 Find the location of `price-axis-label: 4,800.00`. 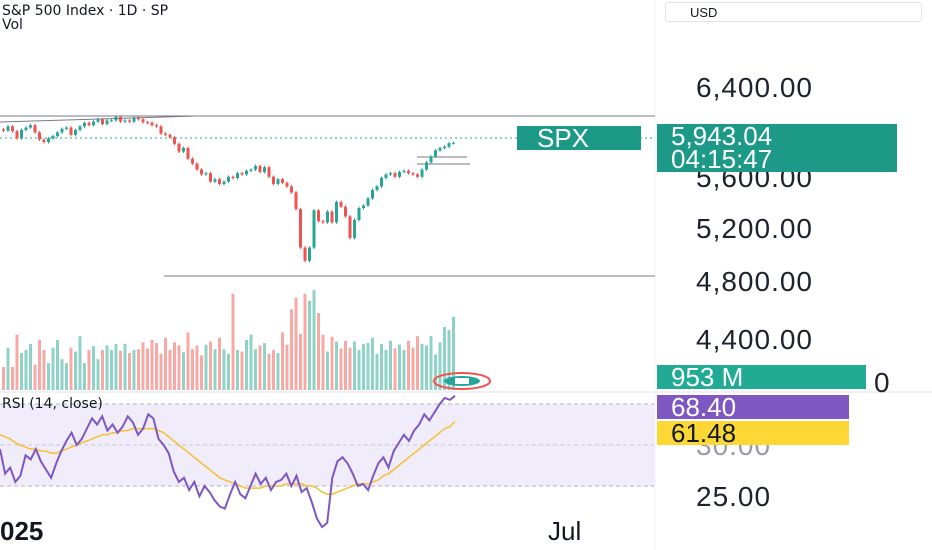

price-axis-label: 4,800.00 is located at coordinates (754, 281).